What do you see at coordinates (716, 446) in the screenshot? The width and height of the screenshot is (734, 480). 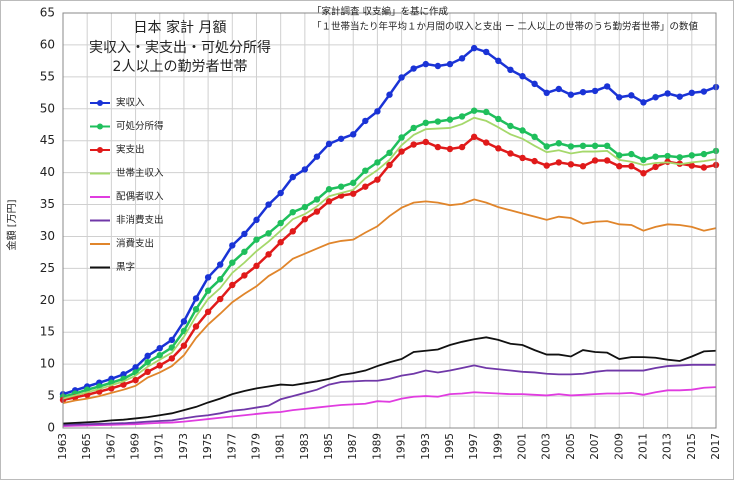 I see `x-tick-label: 2017` at bounding box center [716, 446].